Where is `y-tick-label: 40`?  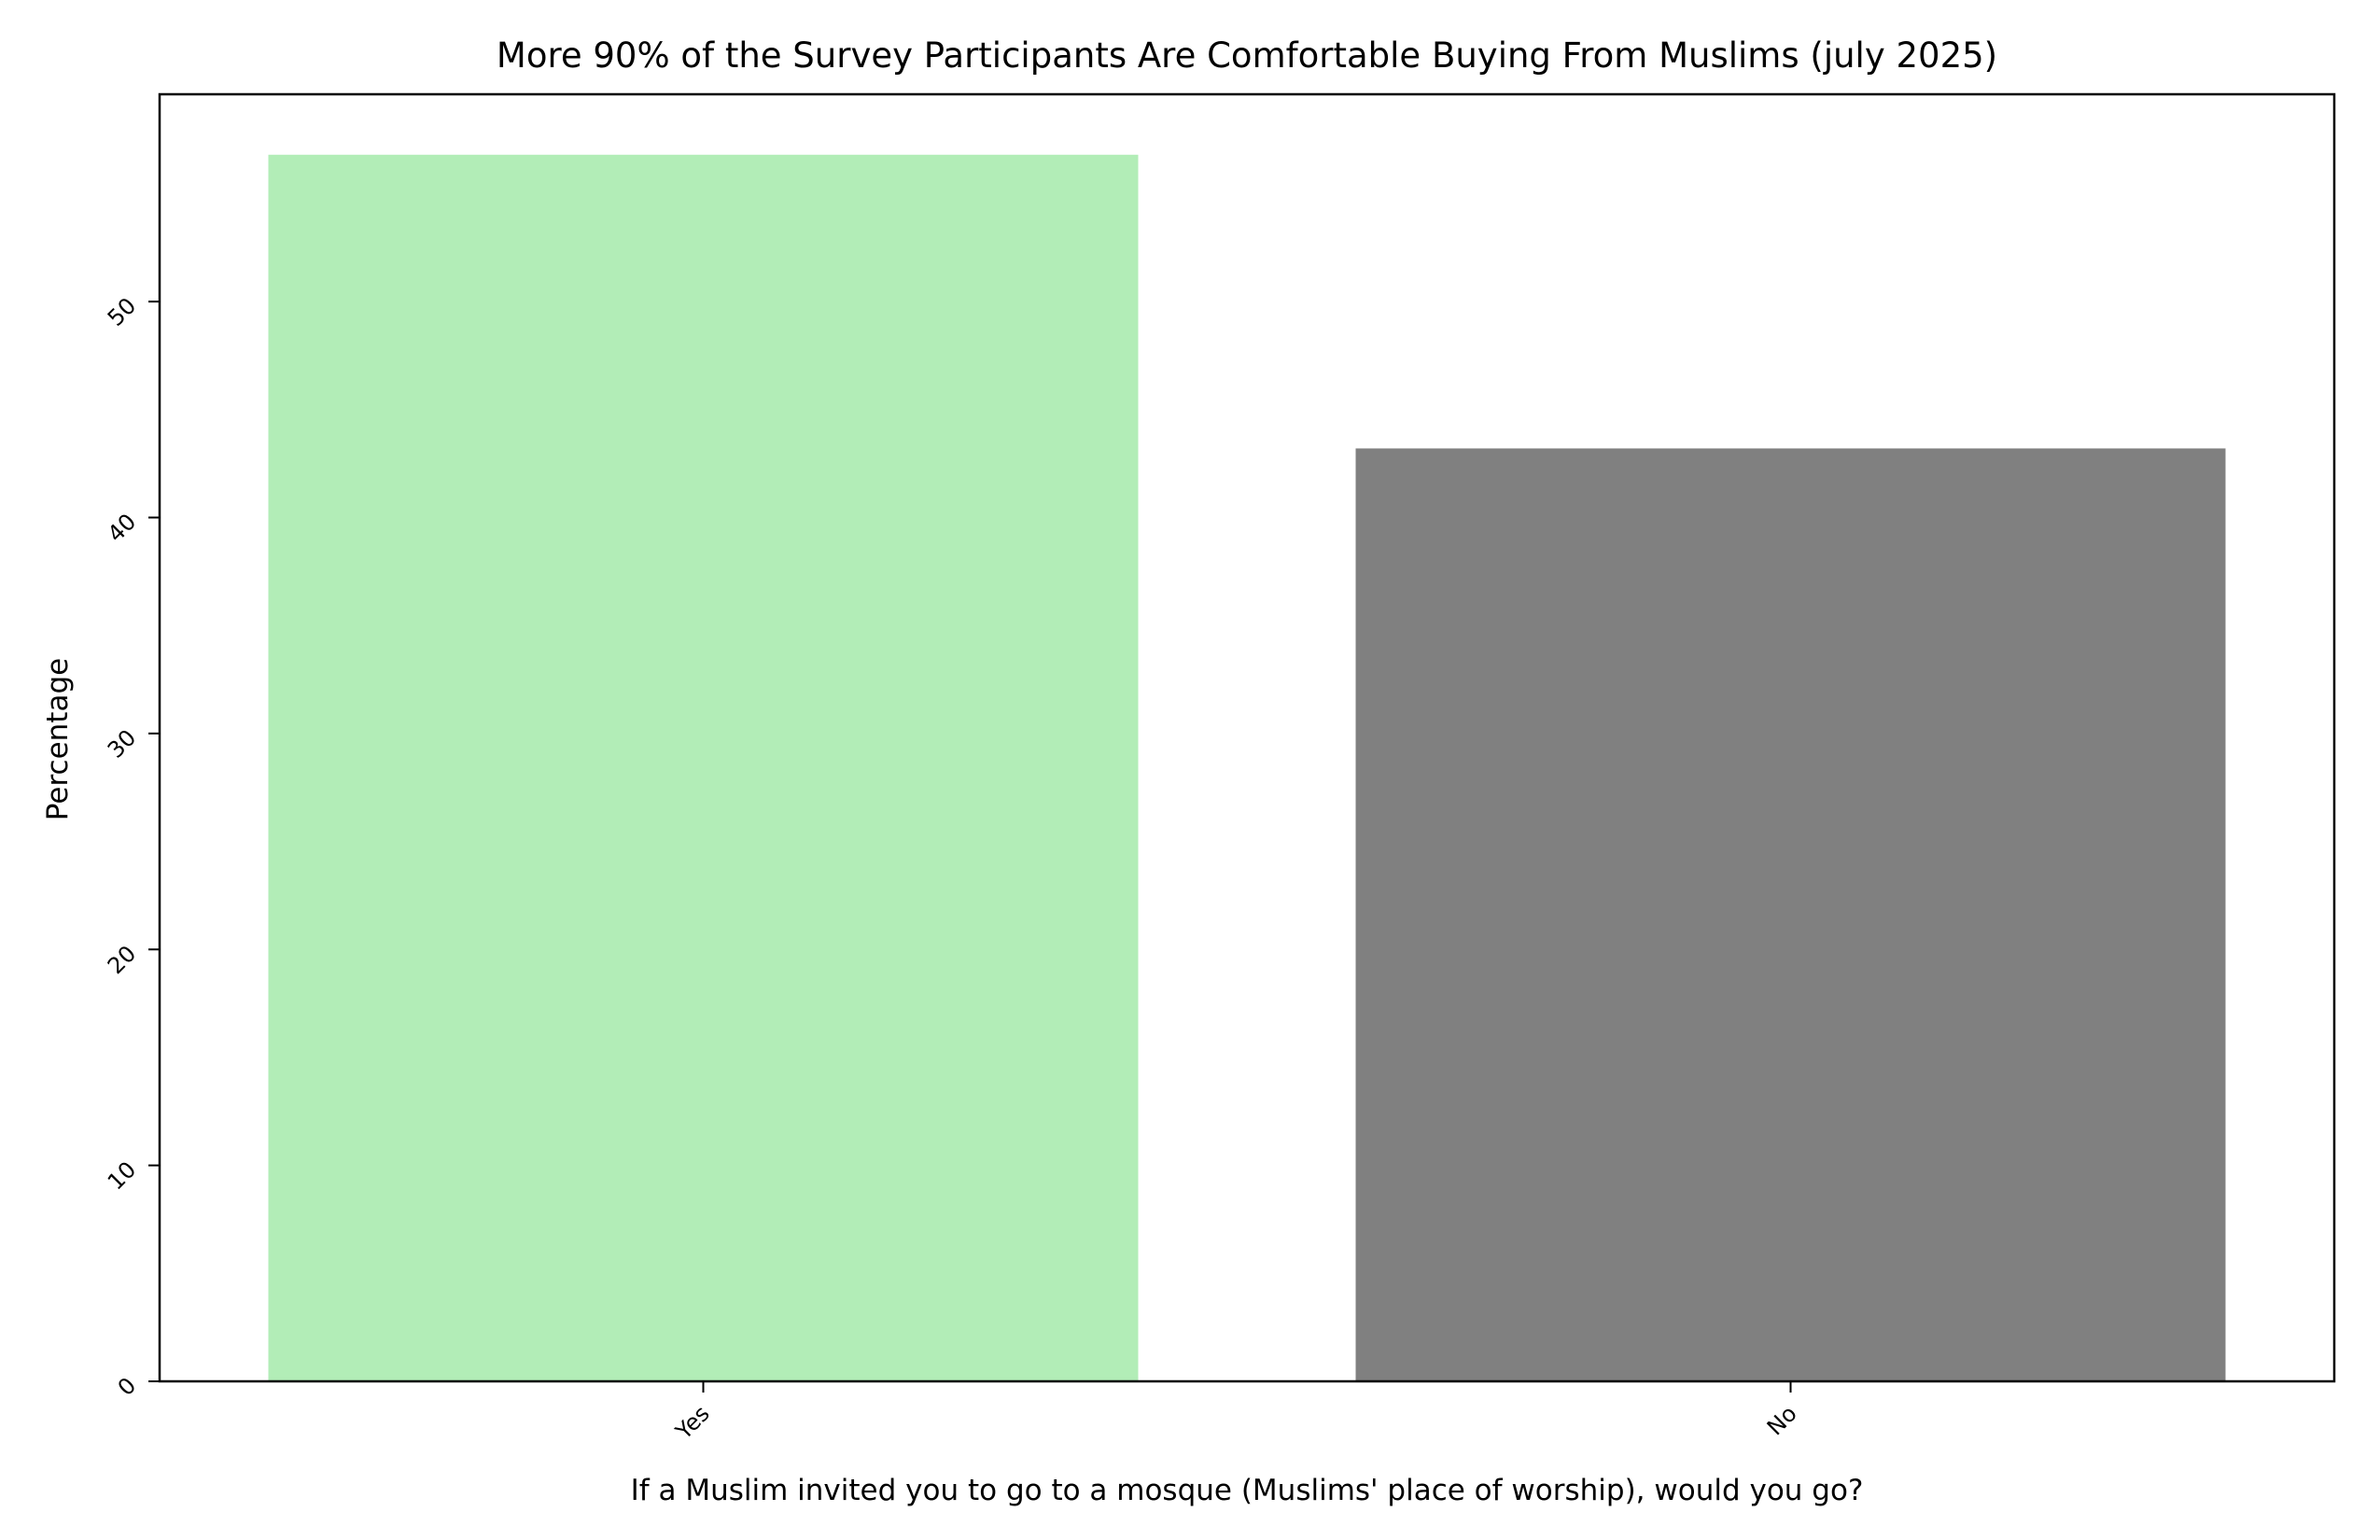
y-tick-label: 40 is located at coordinates (122, 528).